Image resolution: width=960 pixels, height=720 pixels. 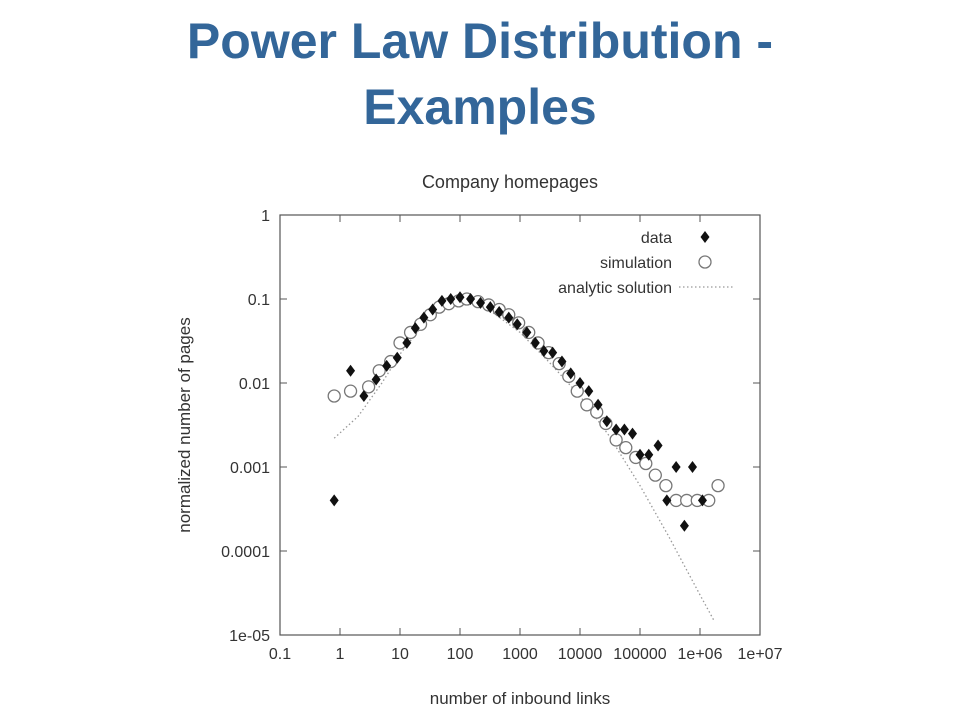 What do you see at coordinates (760, 654) in the screenshot?
I see `x-tick-label: 1e+07` at bounding box center [760, 654].